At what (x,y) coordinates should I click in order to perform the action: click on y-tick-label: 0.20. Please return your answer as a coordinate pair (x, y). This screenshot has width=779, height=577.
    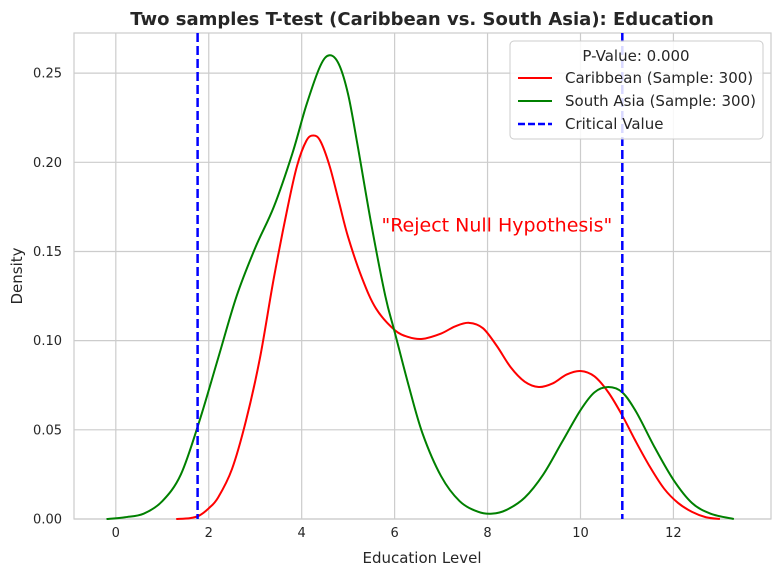
    Looking at the image, I should click on (47, 163).